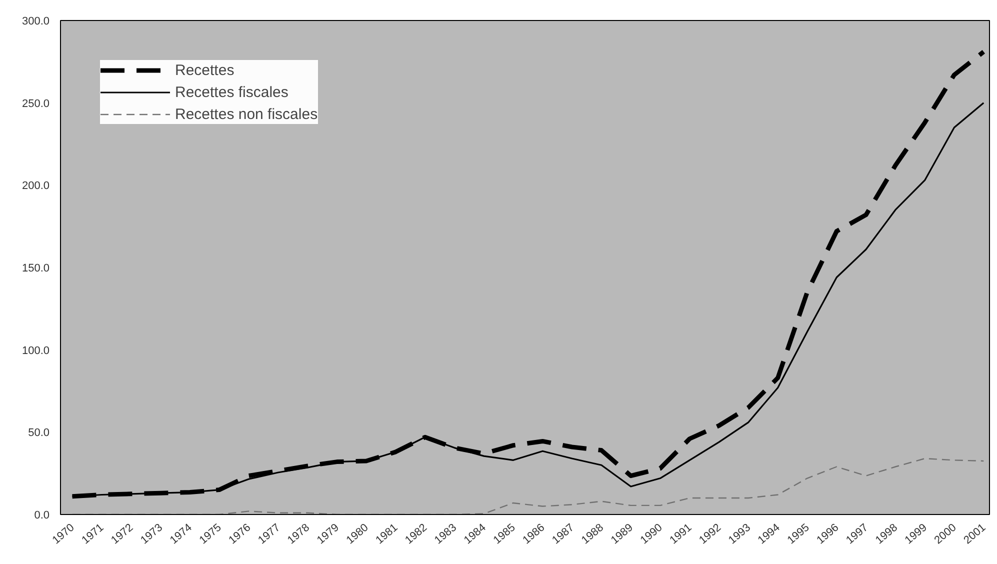 This screenshot has width=997, height=564. What do you see at coordinates (36, 350) in the screenshot?
I see `y-tick-label: 100.0` at bounding box center [36, 350].